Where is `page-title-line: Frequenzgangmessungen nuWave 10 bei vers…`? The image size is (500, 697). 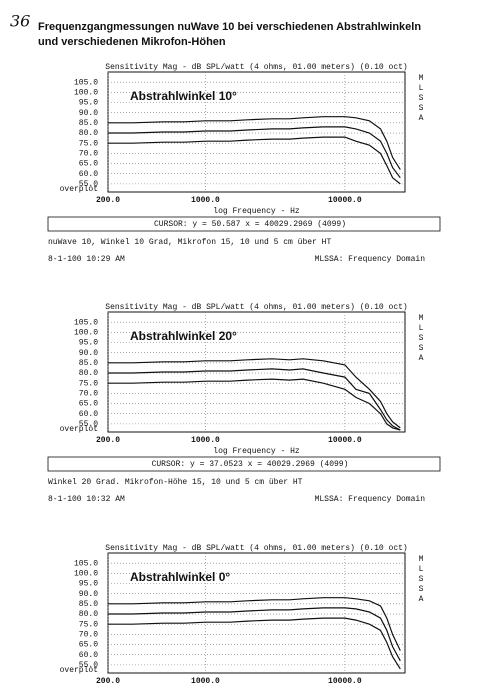
page-title-line: Frequenzgangmessungen nuWave 10 bei vers… is located at coordinates (229, 27).